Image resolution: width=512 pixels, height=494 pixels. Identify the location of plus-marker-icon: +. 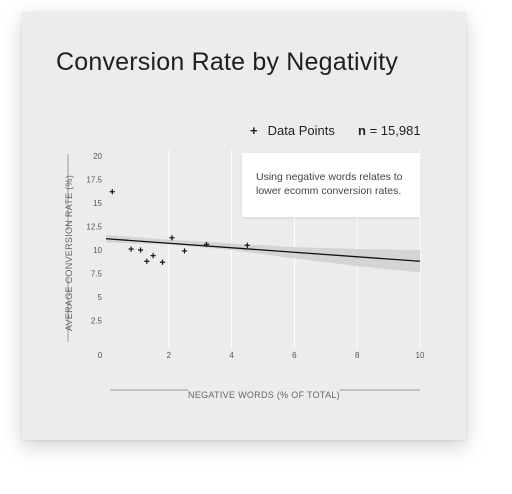
(254, 130).